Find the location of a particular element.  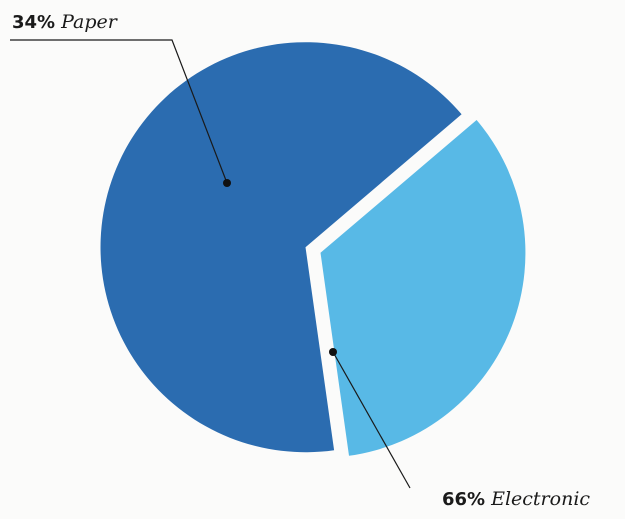

svg-text:34%Paper: 34% Paper is located at coordinates (65, 22).